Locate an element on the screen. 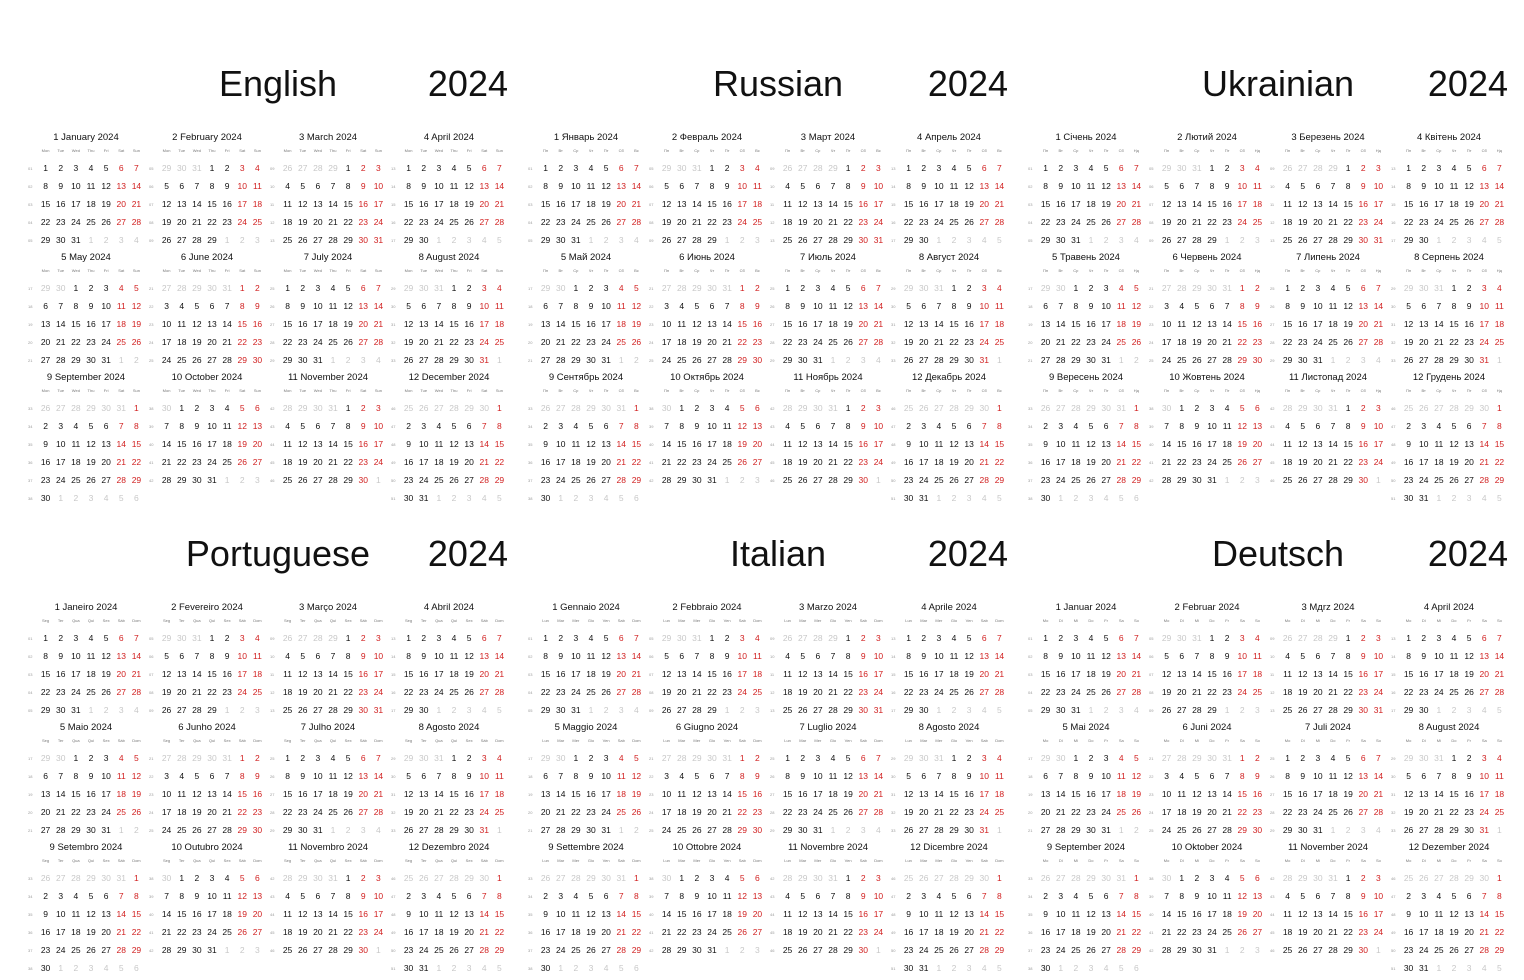 The image size is (1524, 980). week-number: 34 is located at coordinates (30, 426).